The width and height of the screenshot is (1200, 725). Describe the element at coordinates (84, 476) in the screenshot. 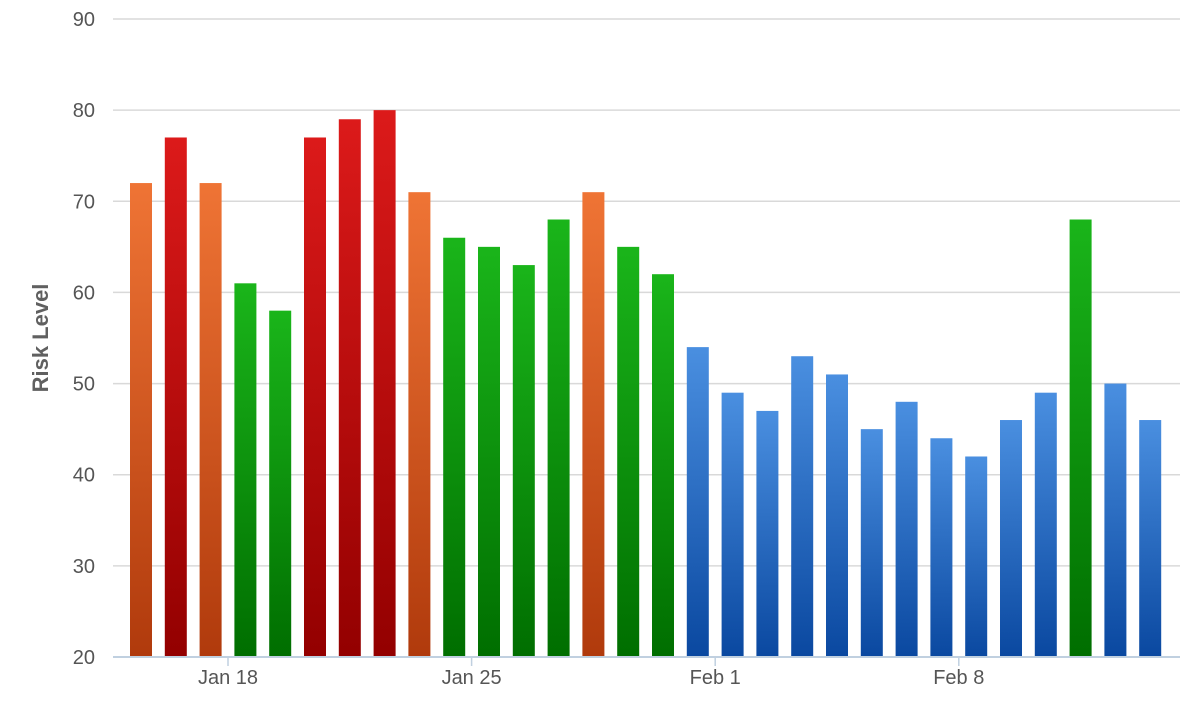

I see `y-tick-label: 40` at that location.